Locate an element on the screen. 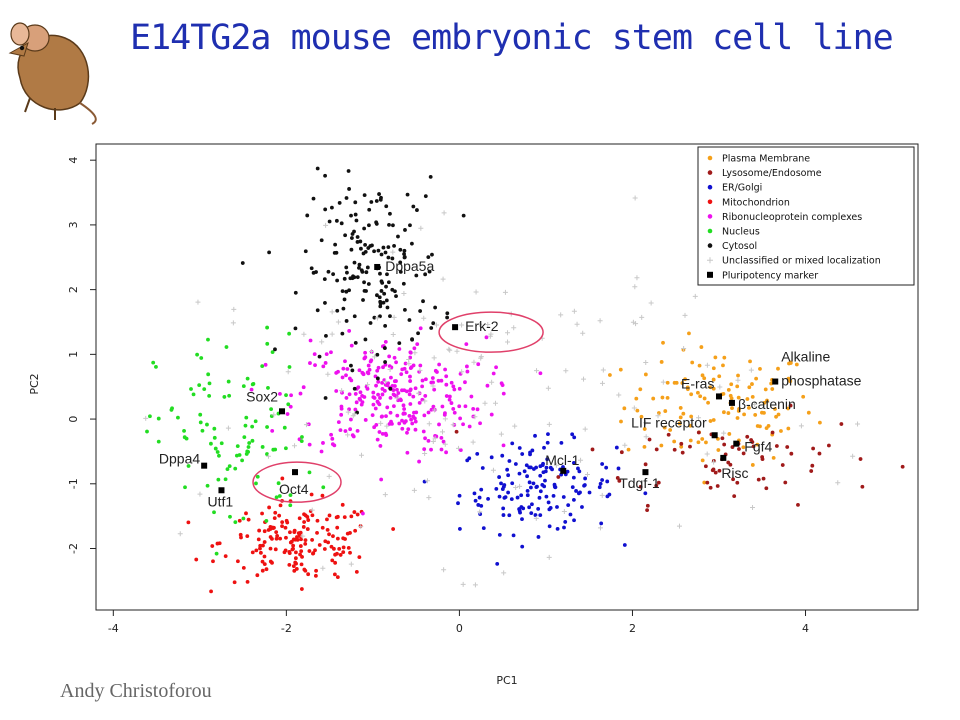 This screenshot has height=720, width=960. x-tick-label: 4 is located at coordinates (805, 628).